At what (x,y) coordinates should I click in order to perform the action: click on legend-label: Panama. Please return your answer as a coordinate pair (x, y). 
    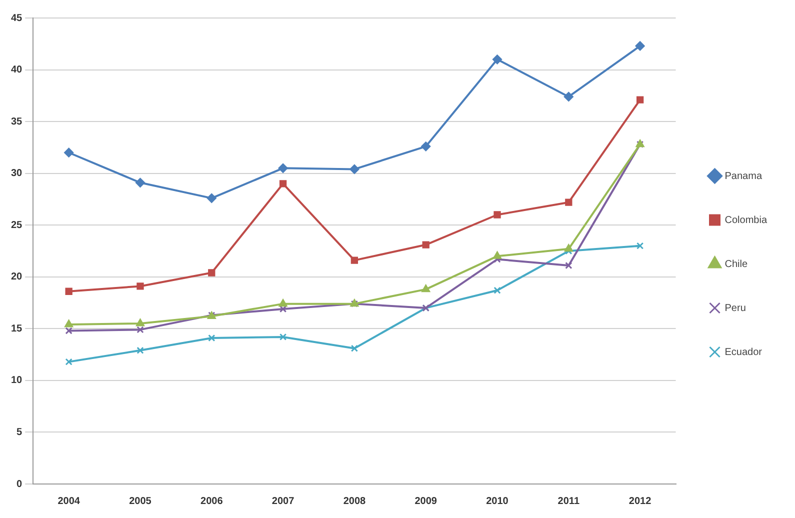
    Looking at the image, I should click on (743, 176).